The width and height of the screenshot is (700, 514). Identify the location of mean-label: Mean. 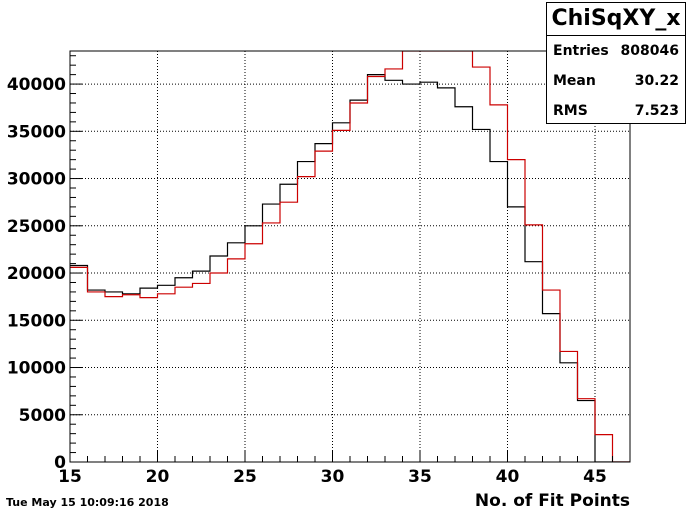
(574, 81).